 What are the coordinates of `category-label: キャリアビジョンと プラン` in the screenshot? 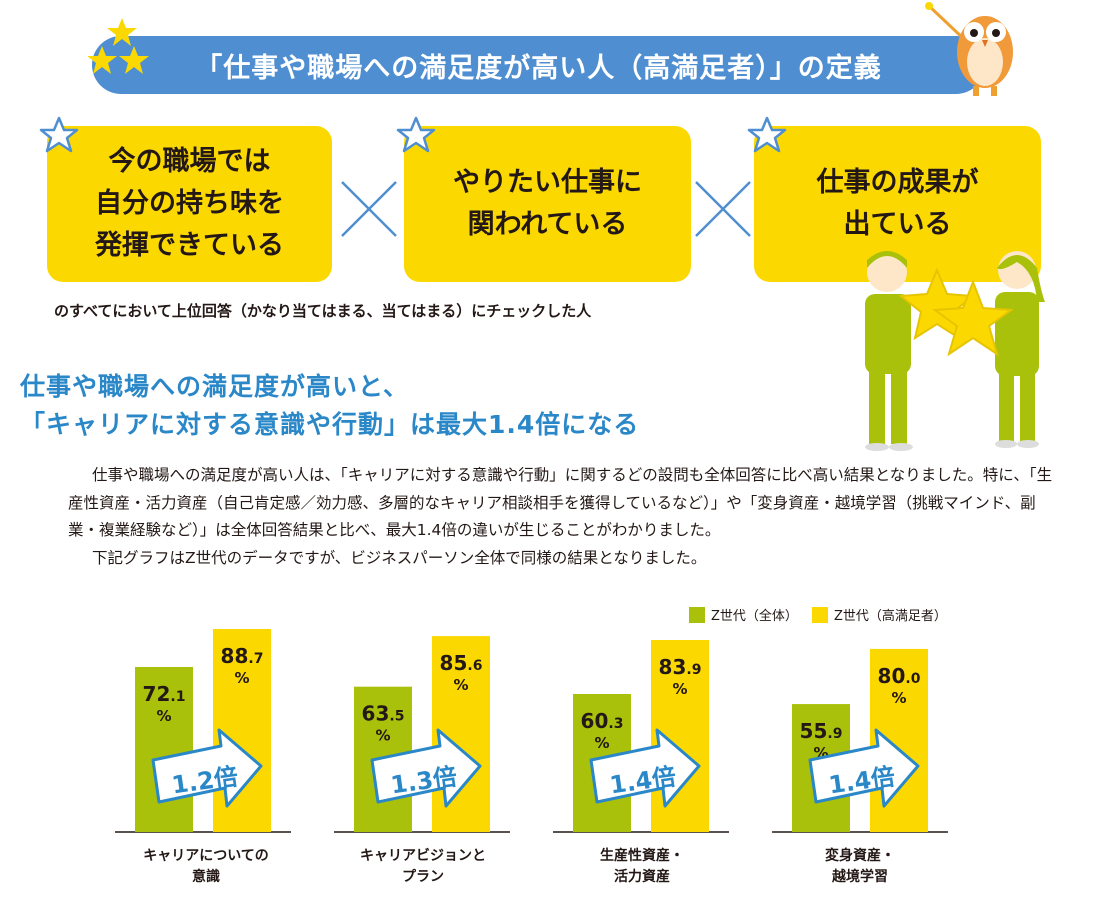 It's located at (423, 866).